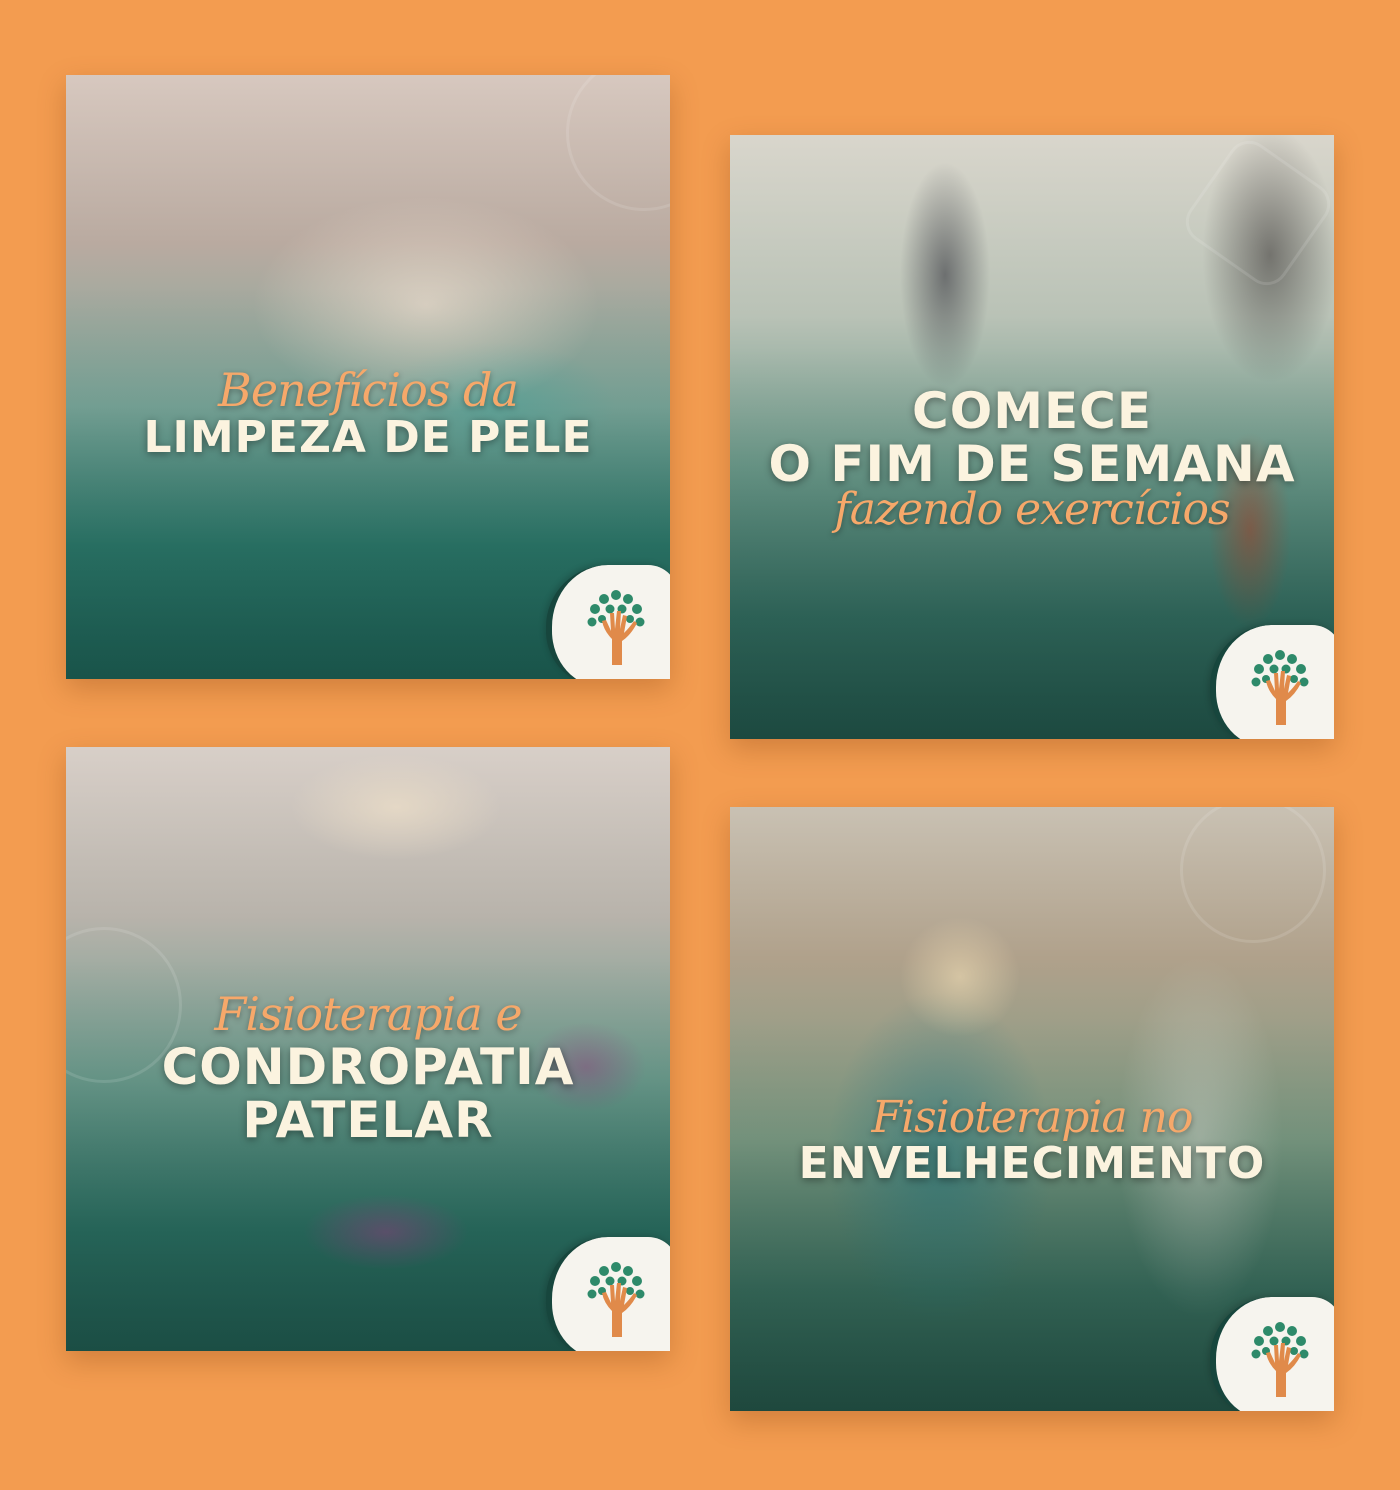 This screenshot has width=1400, height=1490. What do you see at coordinates (368, 437) in the screenshot?
I see `headline-caps-line: LIMPEZA DE PELE` at bounding box center [368, 437].